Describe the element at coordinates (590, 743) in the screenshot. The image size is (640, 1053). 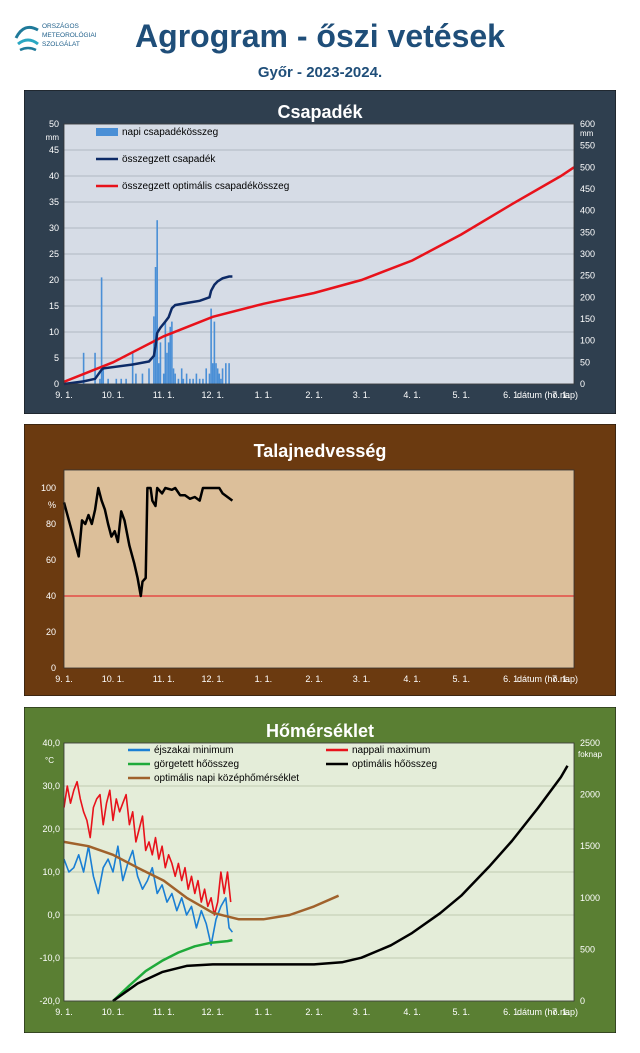
I see `y-tick-label-right: 2500` at that location.